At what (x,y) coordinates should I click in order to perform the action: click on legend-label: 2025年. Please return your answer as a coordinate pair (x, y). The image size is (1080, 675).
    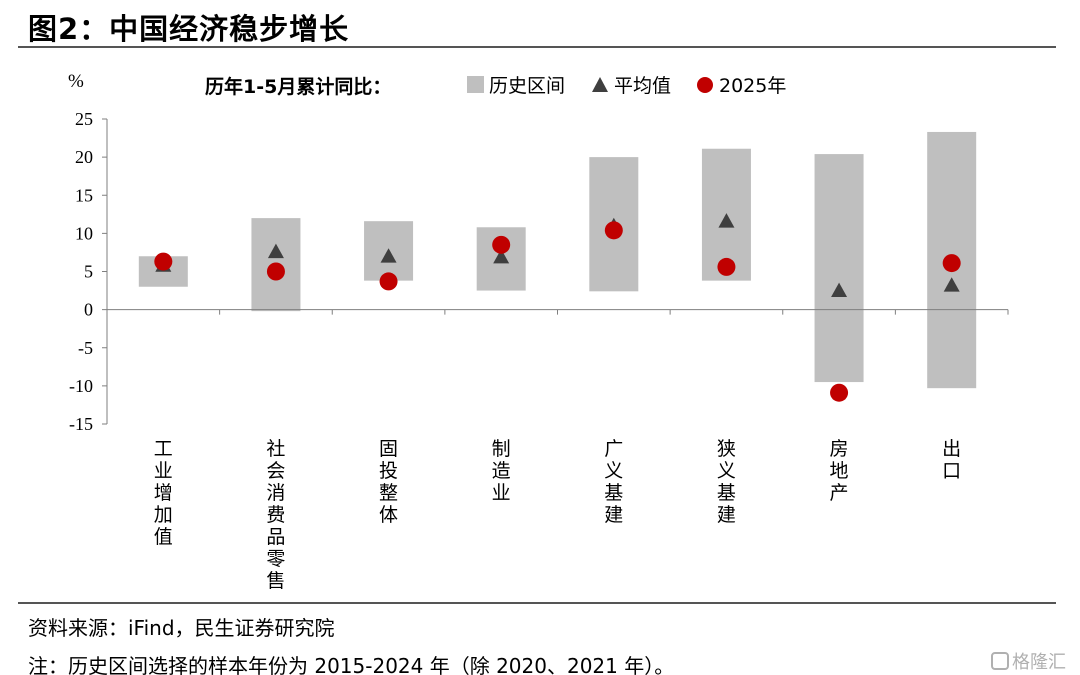
    Looking at the image, I should click on (752, 86).